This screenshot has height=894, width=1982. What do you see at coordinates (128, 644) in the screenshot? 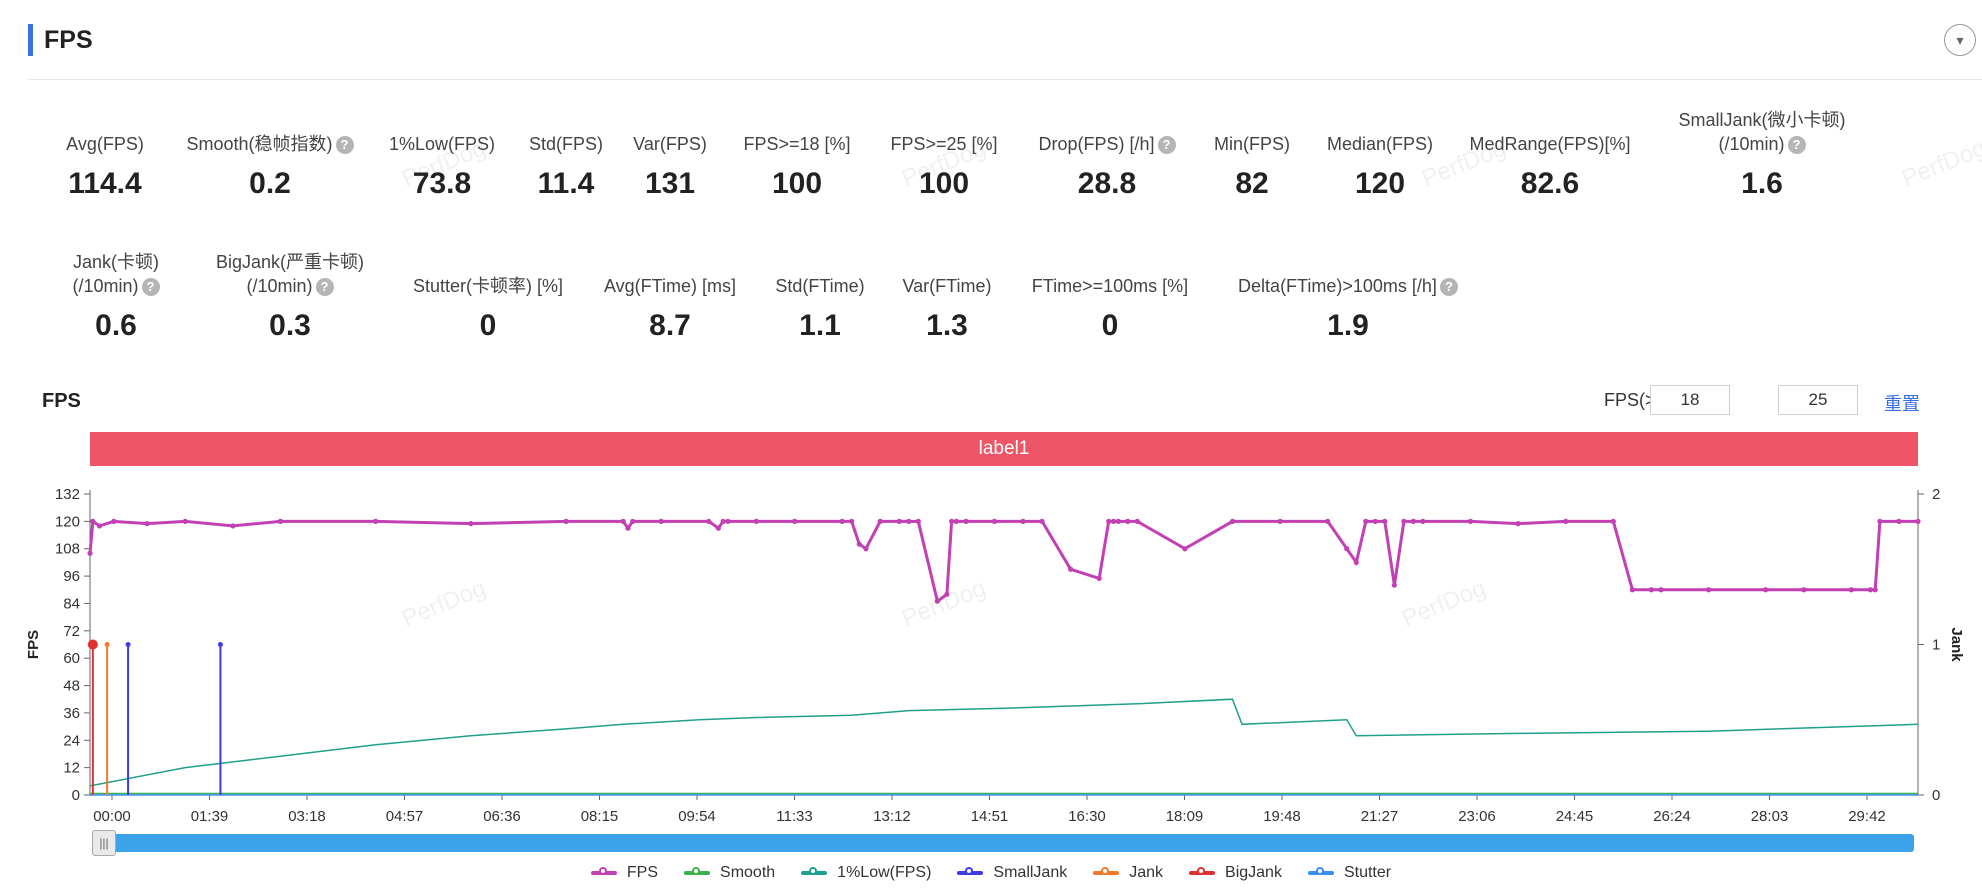
I see `jank-marker-smalljank` at bounding box center [128, 644].